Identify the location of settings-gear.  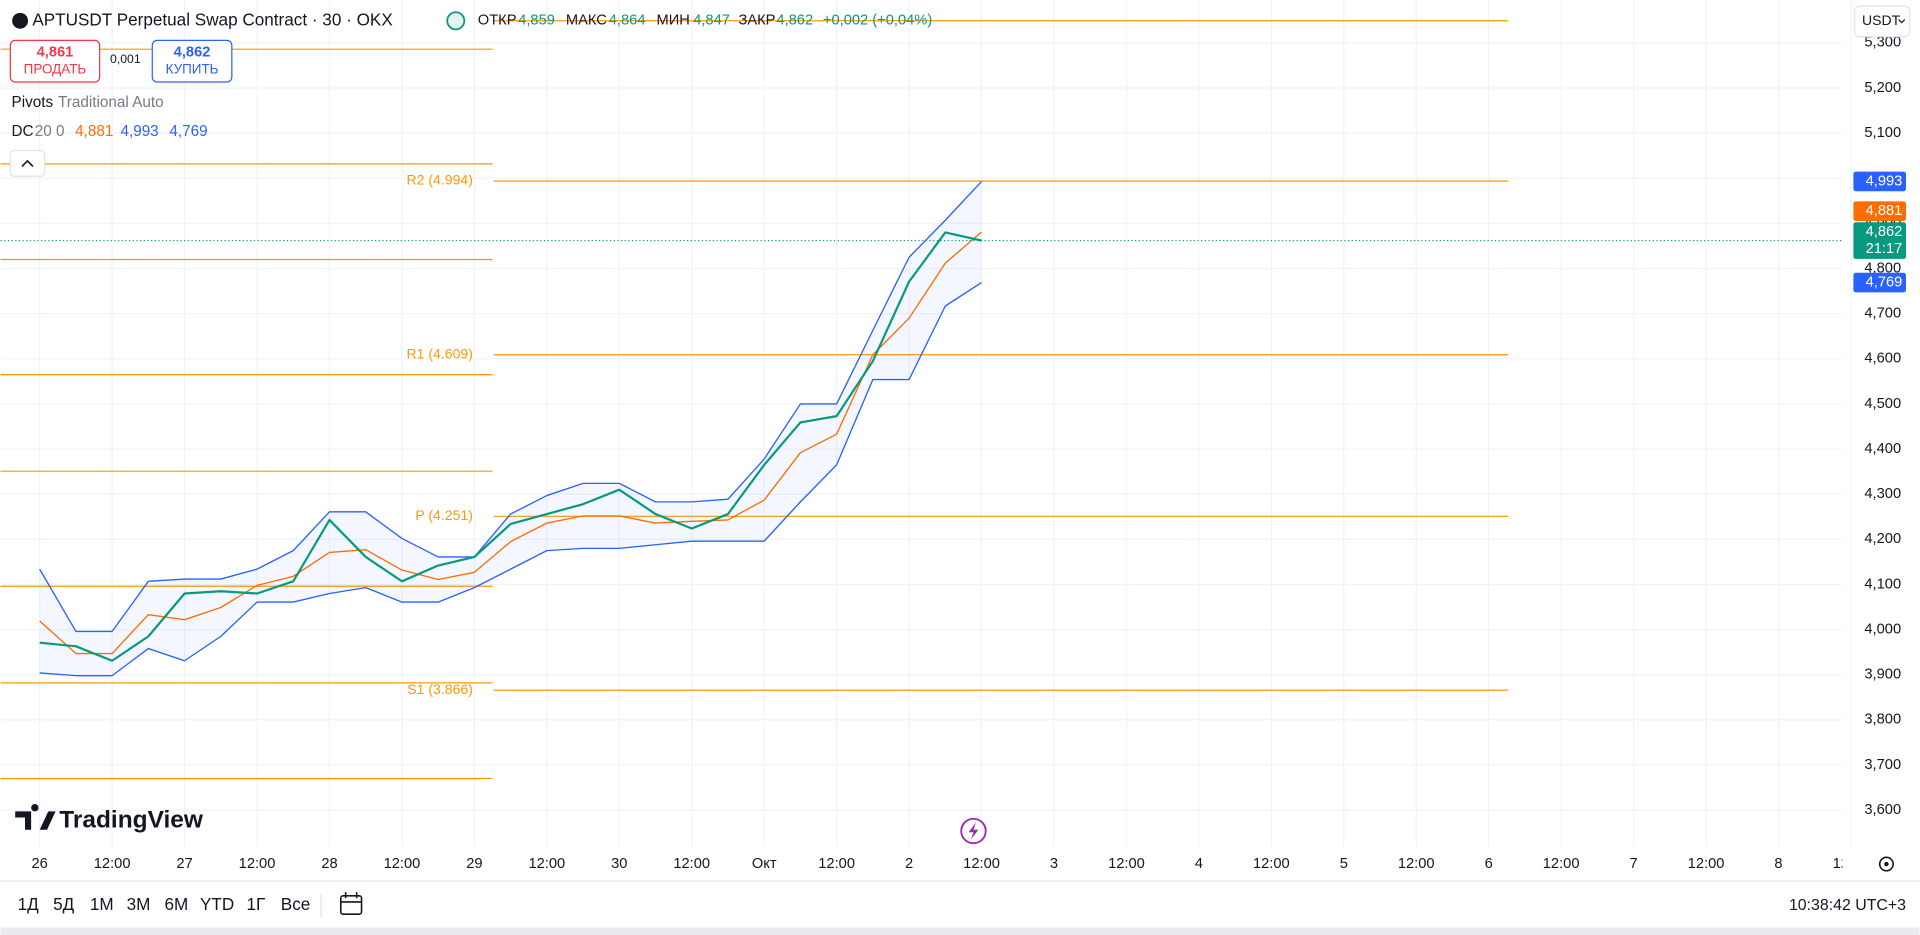
(1886, 864).